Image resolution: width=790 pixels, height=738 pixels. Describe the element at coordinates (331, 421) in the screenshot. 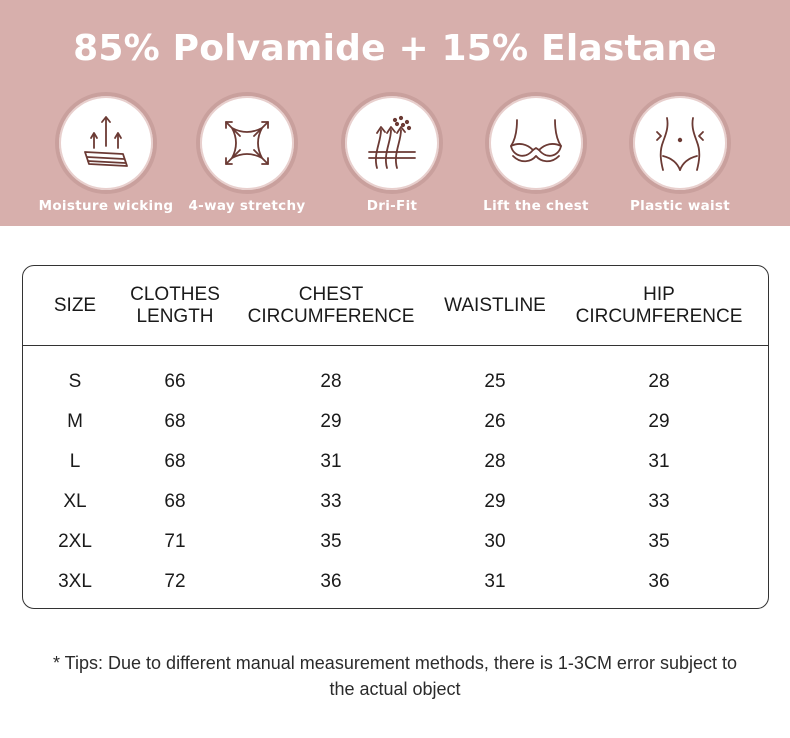

I see `chest-cell: 29` at that location.